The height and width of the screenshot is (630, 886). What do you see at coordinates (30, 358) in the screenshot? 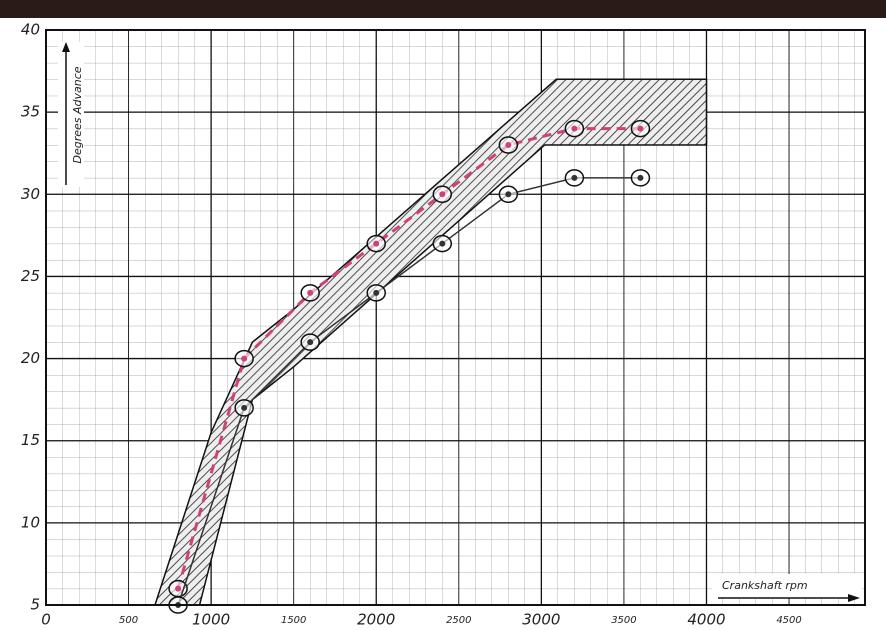
I see `y-tick-label: 20` at bounding box center [30, 358].